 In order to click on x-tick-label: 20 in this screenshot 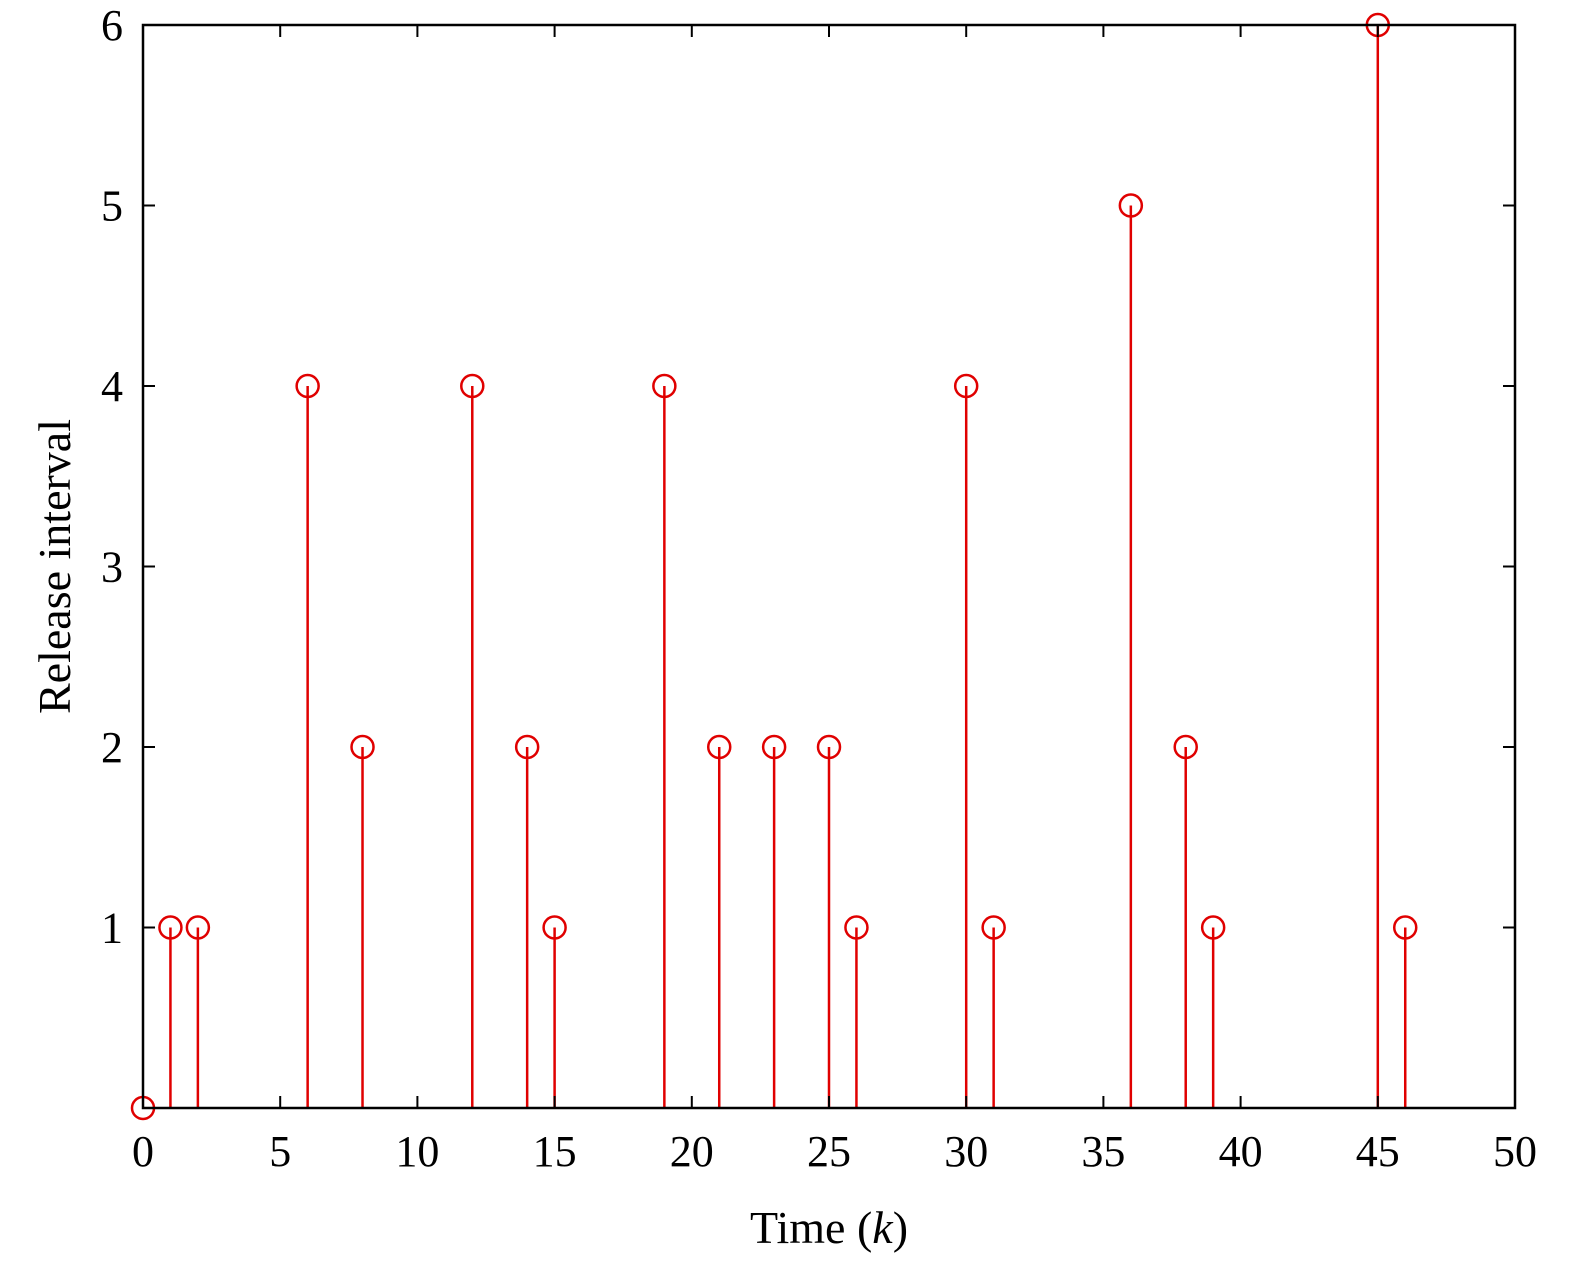, I will do `click(692, 1151)`.